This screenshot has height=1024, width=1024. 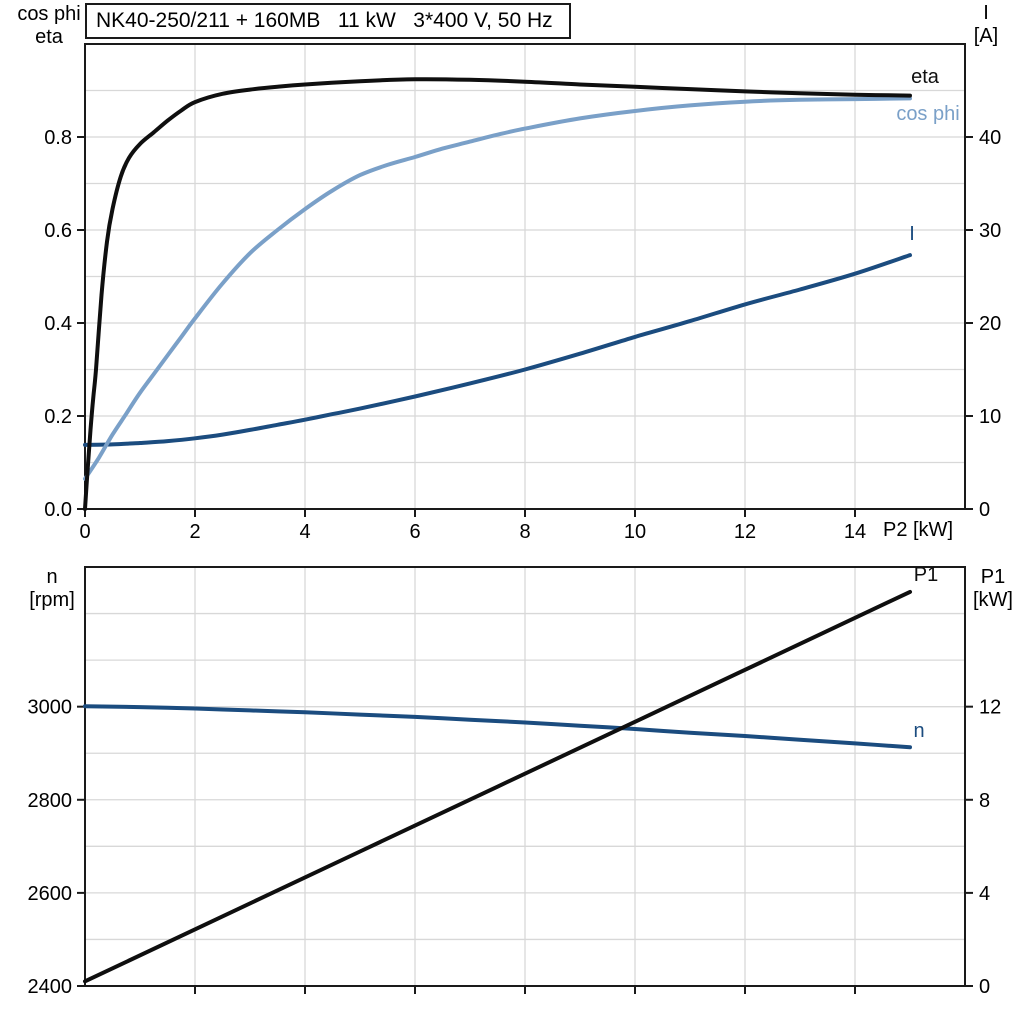 I want to click on left-tick-label: 0.2, so click(x=58, y=417).